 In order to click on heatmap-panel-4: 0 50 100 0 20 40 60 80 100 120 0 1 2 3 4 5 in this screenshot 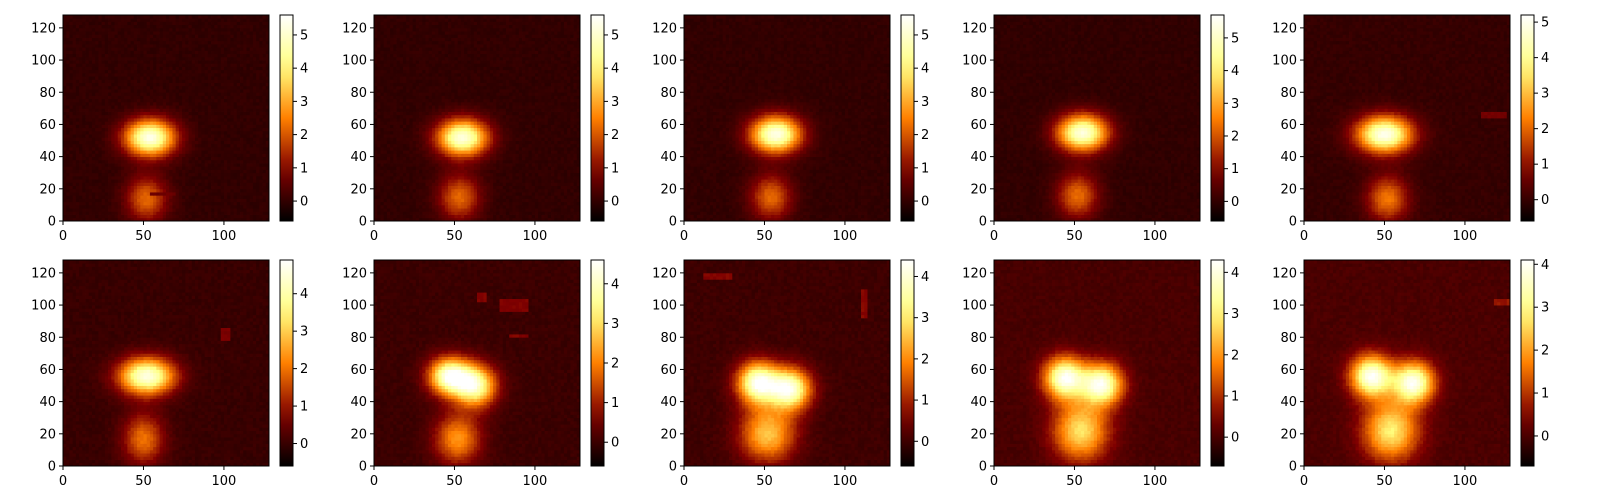, I will do `click(1100, 129)`.